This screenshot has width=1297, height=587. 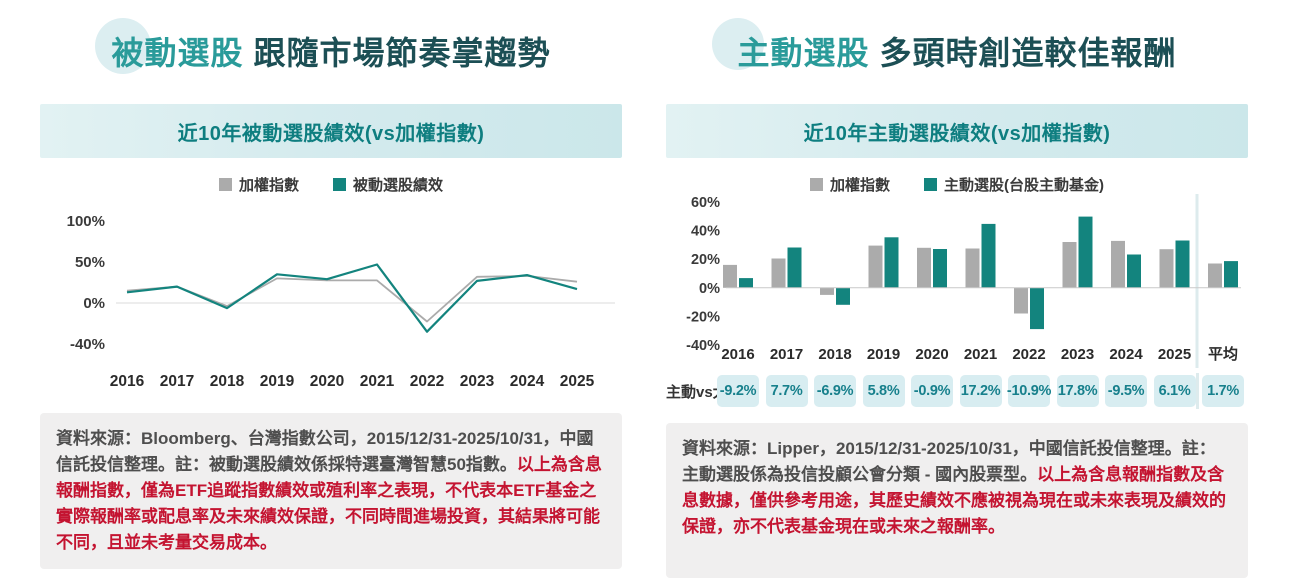 I want to click on diff-cell: -10.9%, so click(x=1029, y=391).